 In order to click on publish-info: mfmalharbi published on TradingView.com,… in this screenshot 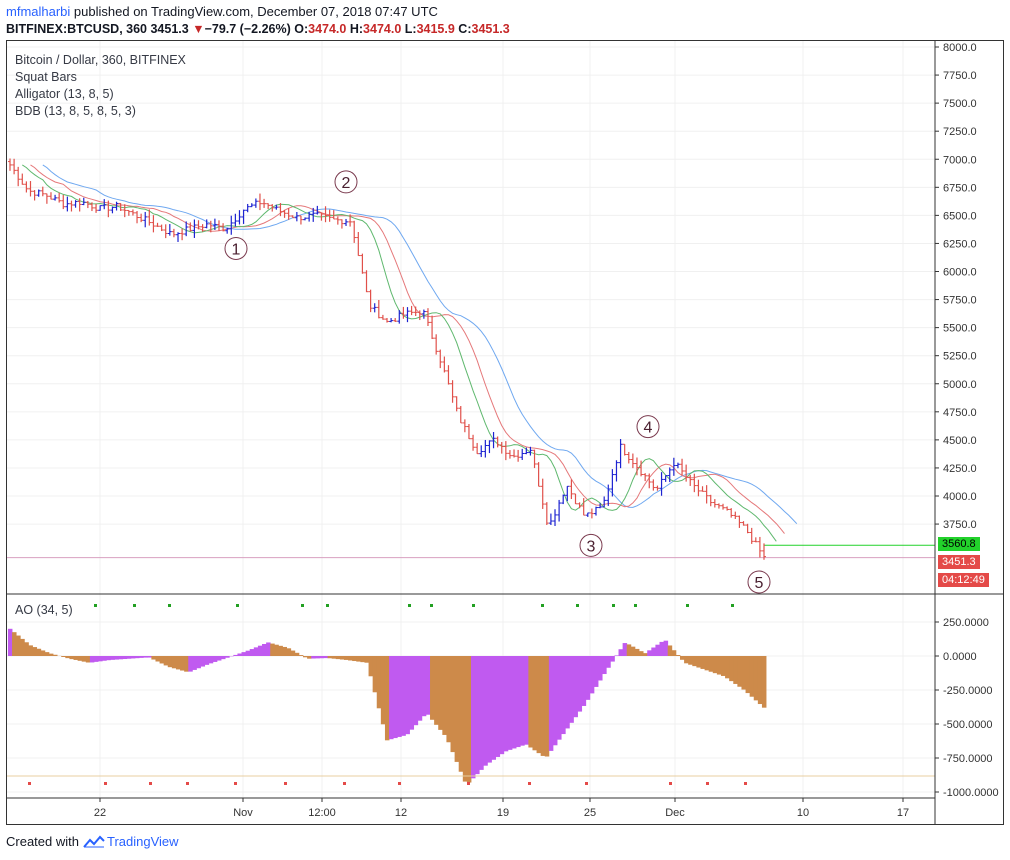, I will do `click(222, 11)`.